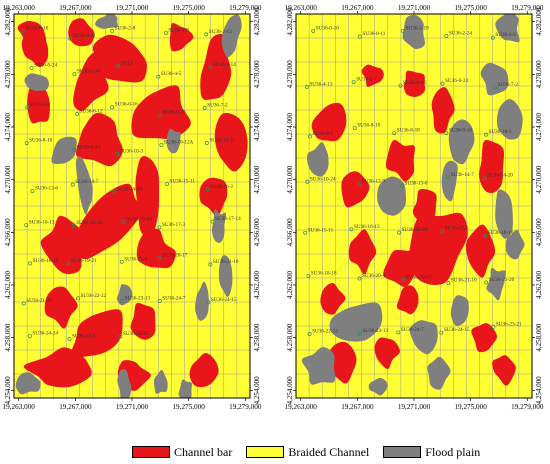  Describe the element at coordinates (415, 230) in the screenshot. I see `well-label: SU36-16-24` at that location.